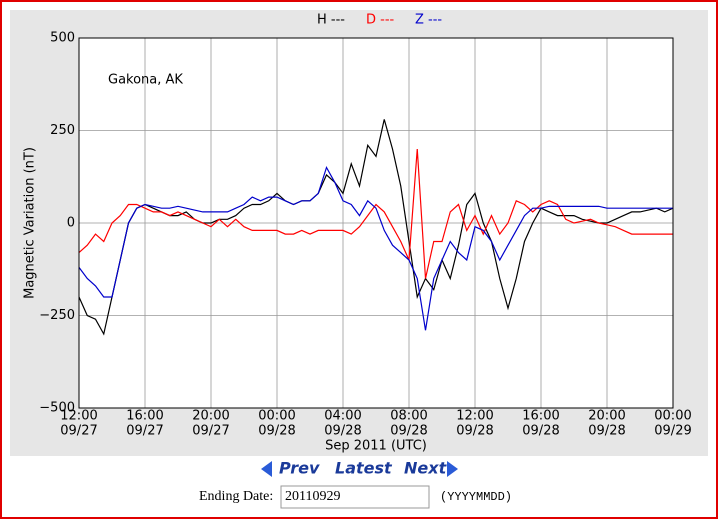 The image size is (718, 523). What do you see at coordinates (476, 497) in the screenshot?
I see `date-format: (YYYYMMDD)` at bounding box center [476, 497].